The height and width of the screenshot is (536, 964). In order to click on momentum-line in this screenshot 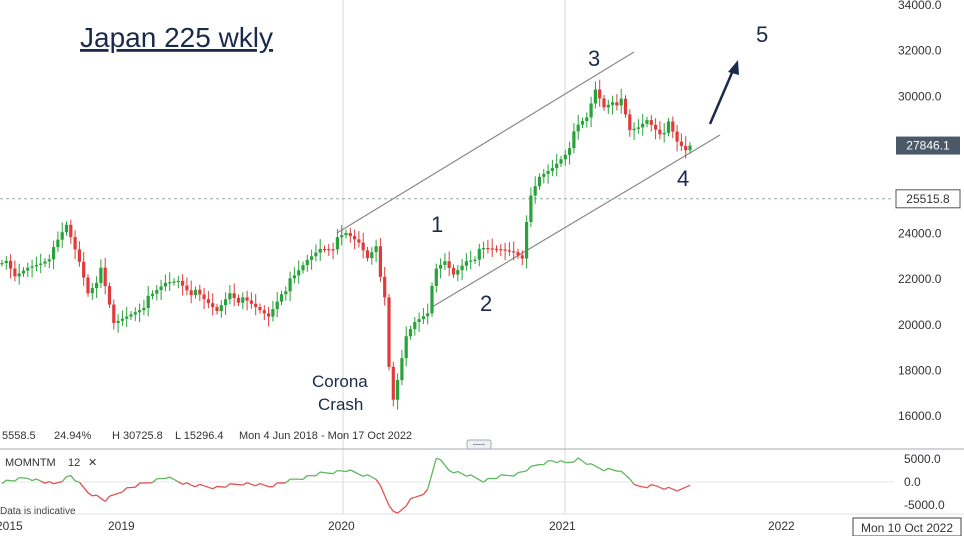, I will do `click(447, 485)`.